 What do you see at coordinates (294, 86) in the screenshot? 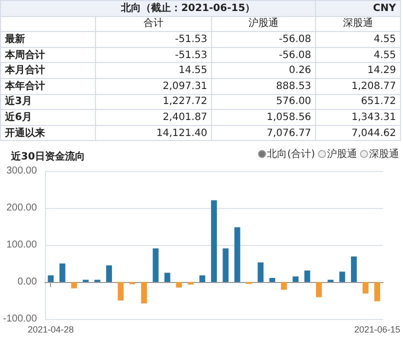
I see `text: 888.53` at bounding box center [294, 86].